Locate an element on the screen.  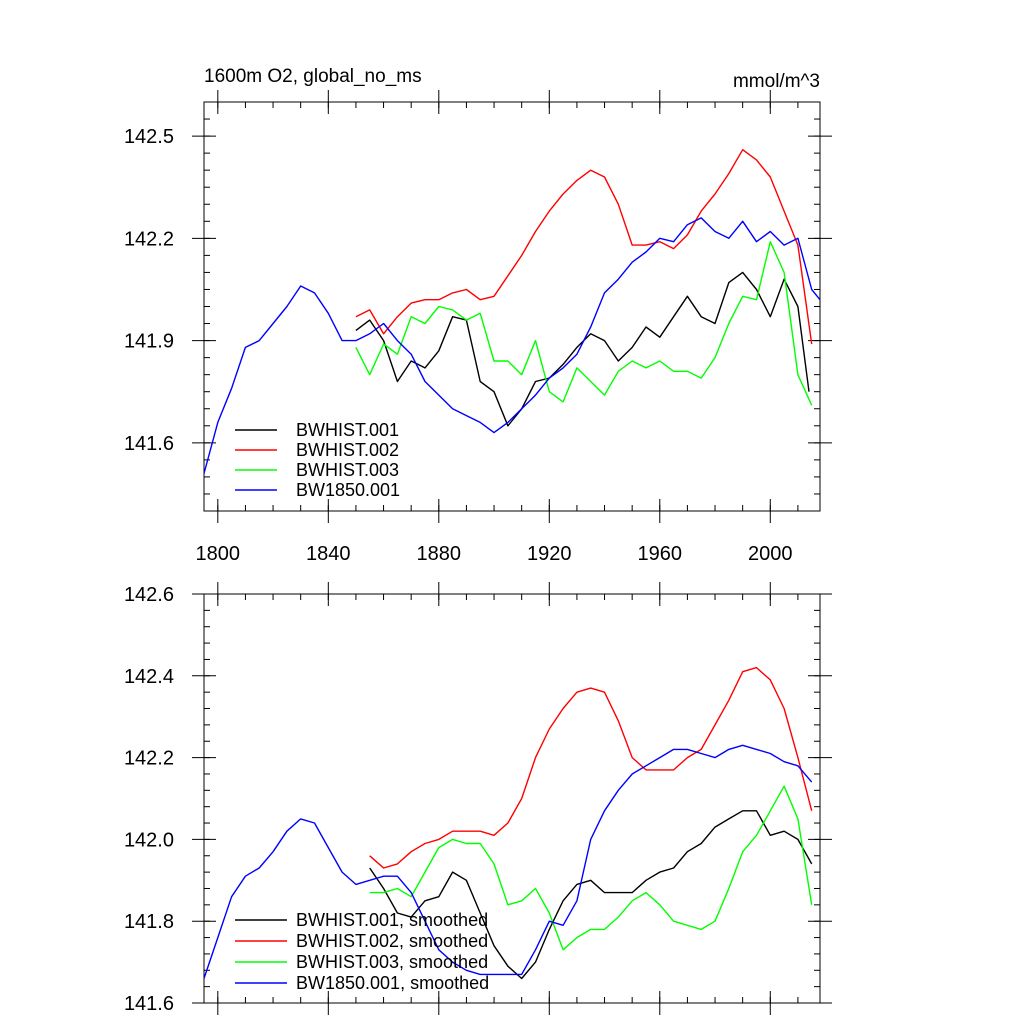
legend-label: BWHIST.003, smoothed is located at coordinates (392, 962).